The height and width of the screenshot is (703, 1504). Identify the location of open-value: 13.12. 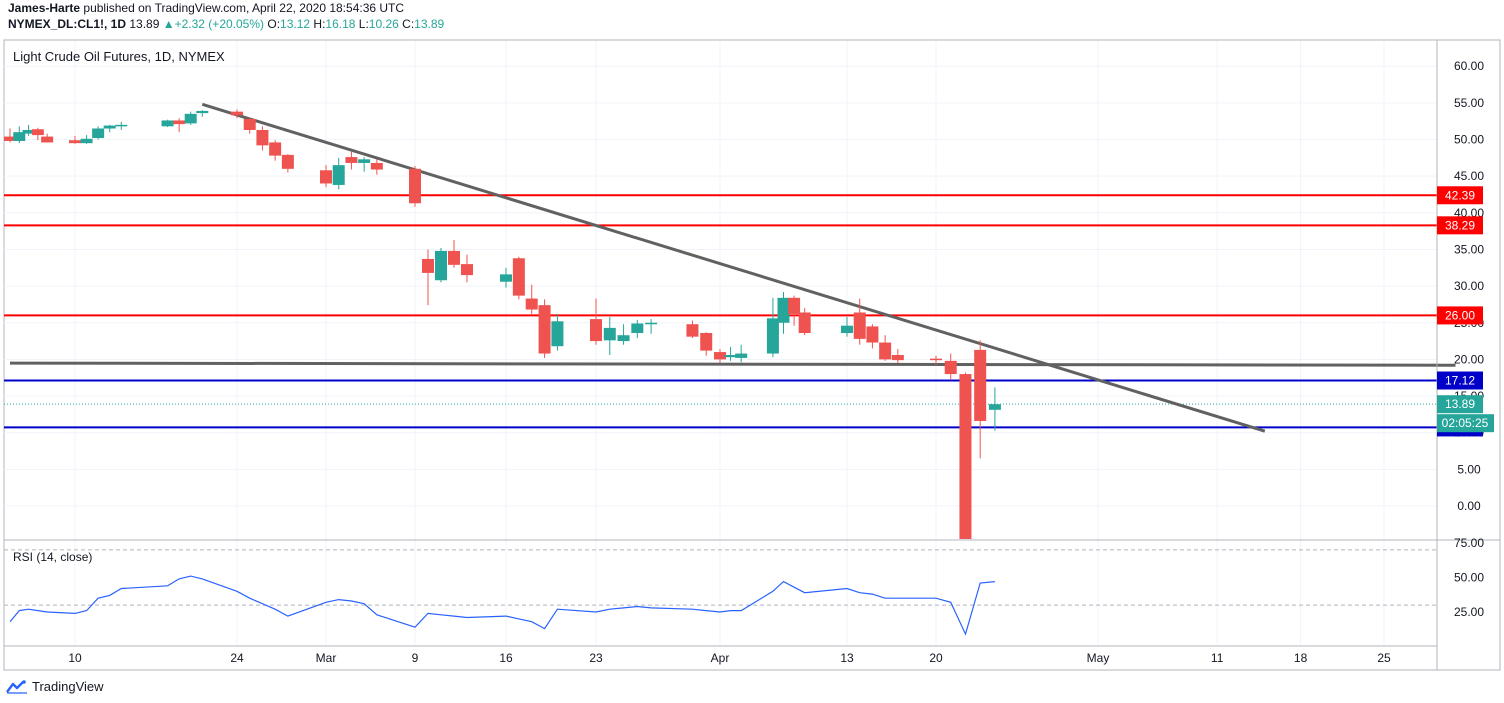
(295, 24).